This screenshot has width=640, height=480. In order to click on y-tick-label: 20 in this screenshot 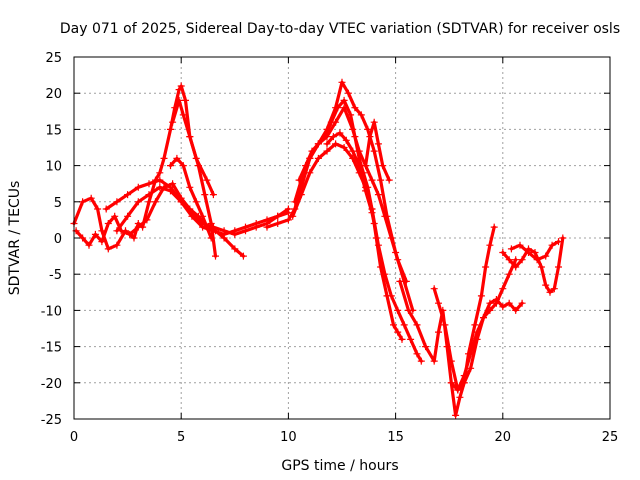, I will do `click(53, 94)`.